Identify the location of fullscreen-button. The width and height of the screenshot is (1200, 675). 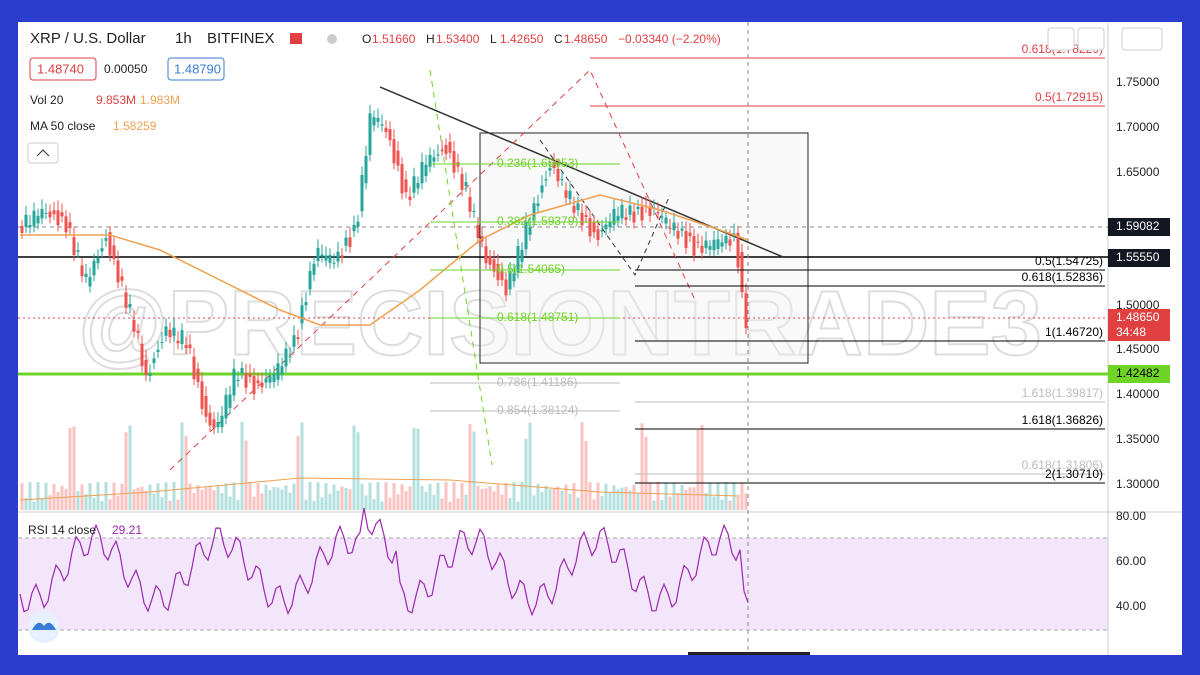
(1091, 39).